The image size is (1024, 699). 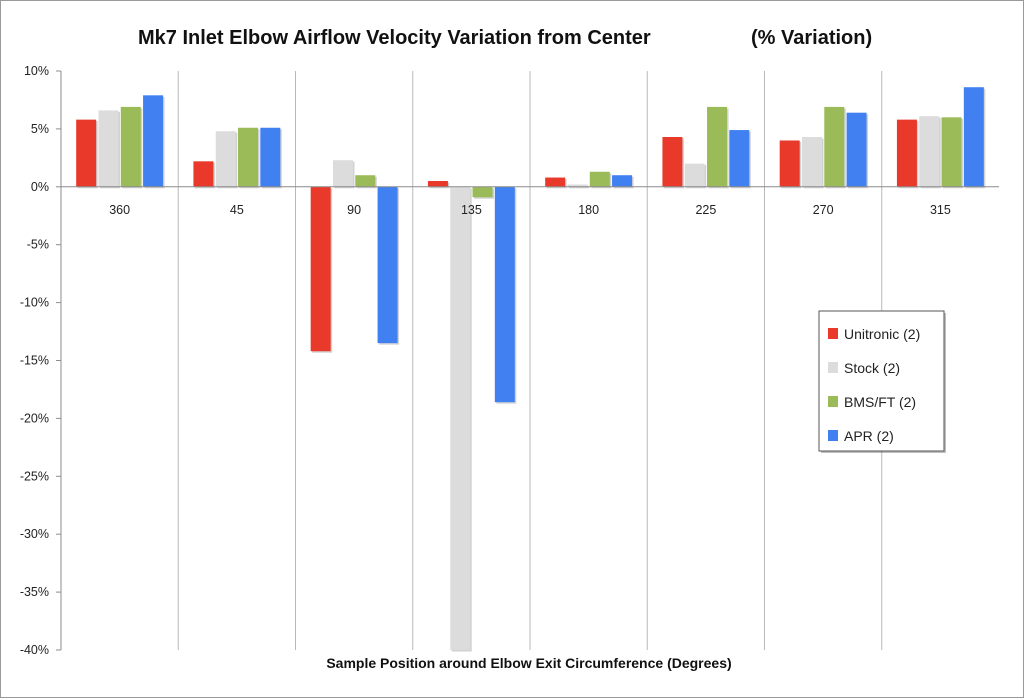 What do you see at coordinates (882, 334) in the screenshot?
I see `legend-label: Unitronic (2)` at bounding box center [882, 334].